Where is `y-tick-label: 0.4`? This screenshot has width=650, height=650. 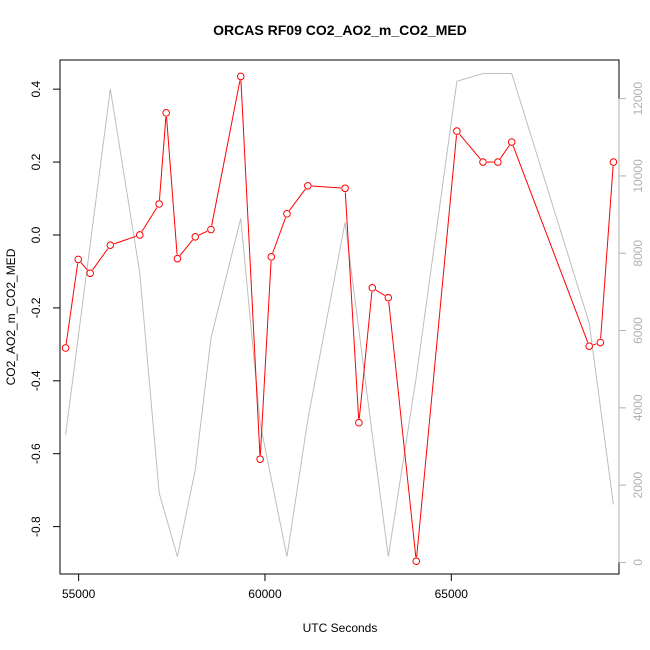 y-tick-label: 0.4 is located at coordinates (36, 88).